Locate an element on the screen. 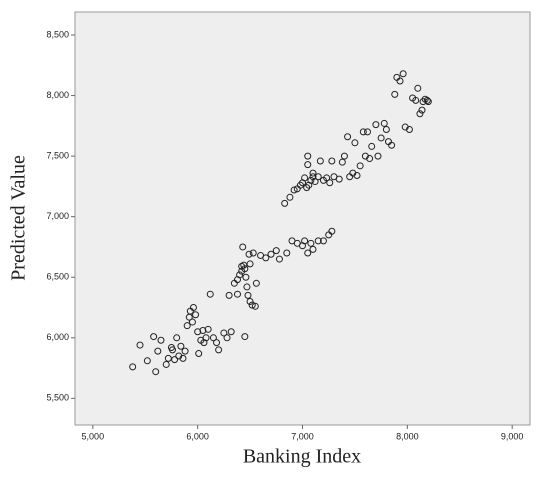 The image size is (550, 479). x-tick-label: 5,000 is located at coordinates (93, 436).